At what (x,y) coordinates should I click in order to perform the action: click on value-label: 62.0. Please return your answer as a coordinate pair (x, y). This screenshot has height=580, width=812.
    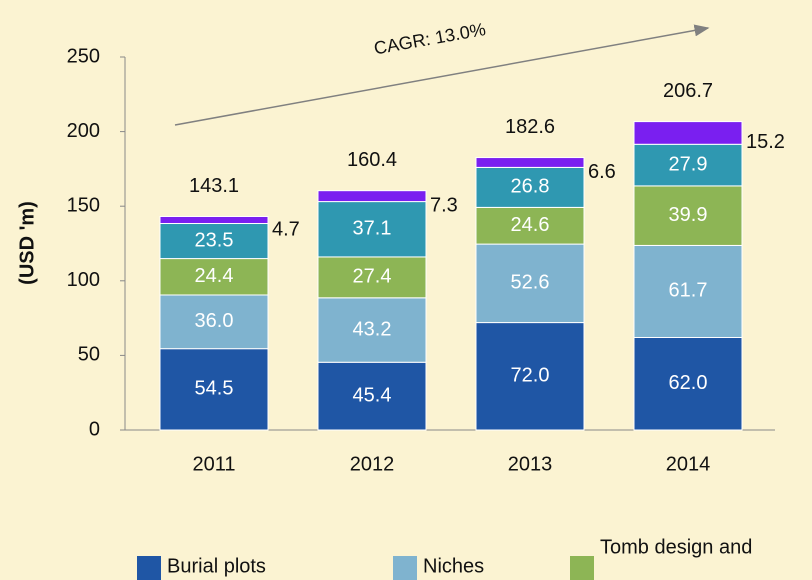
    Looking at the image, I should click on (688, 383).